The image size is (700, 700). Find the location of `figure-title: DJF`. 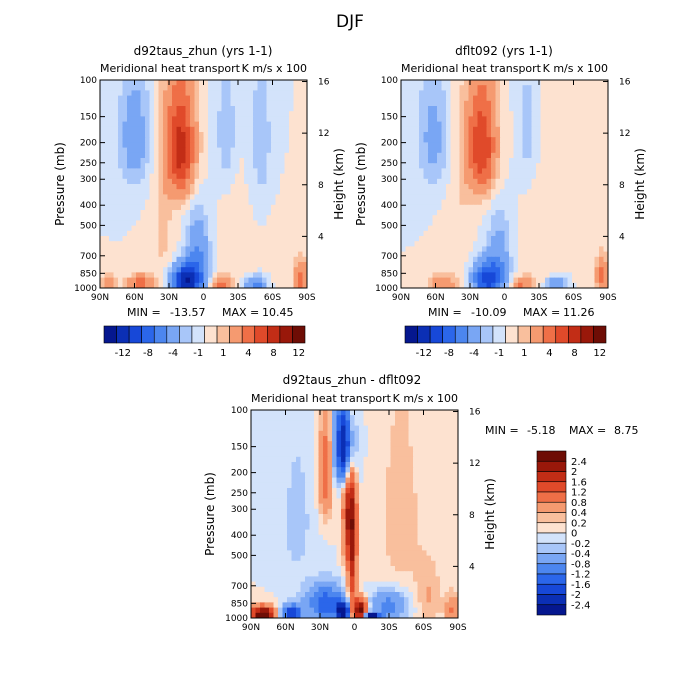

figure-title: DJF is located at coordinates (350, 22).